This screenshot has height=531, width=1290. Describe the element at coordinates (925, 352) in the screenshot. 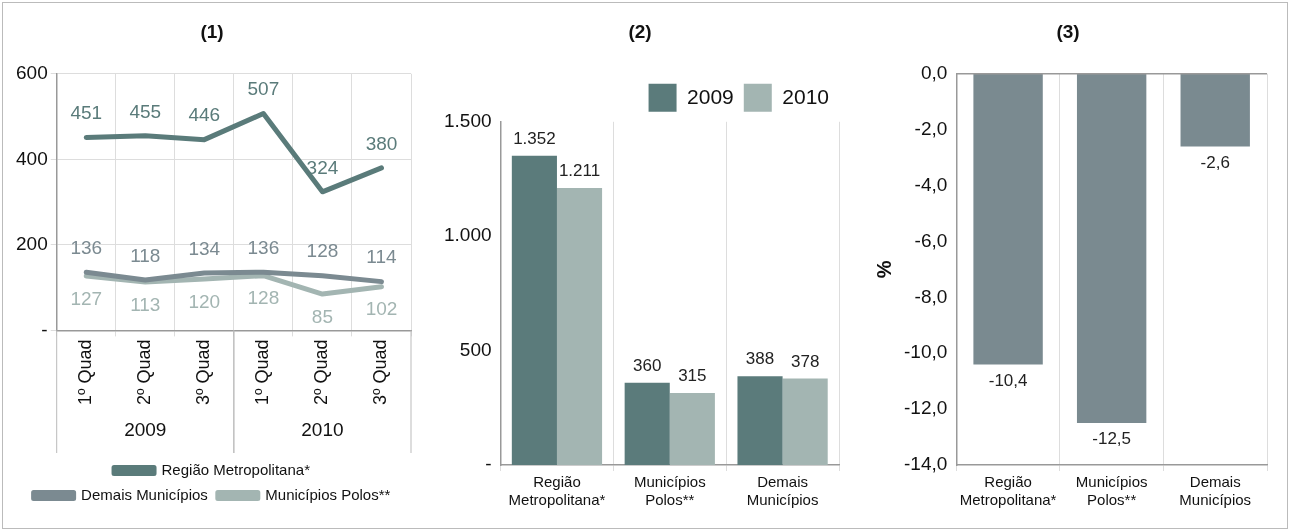

I see `y-tick-label: -10,0` at that location.